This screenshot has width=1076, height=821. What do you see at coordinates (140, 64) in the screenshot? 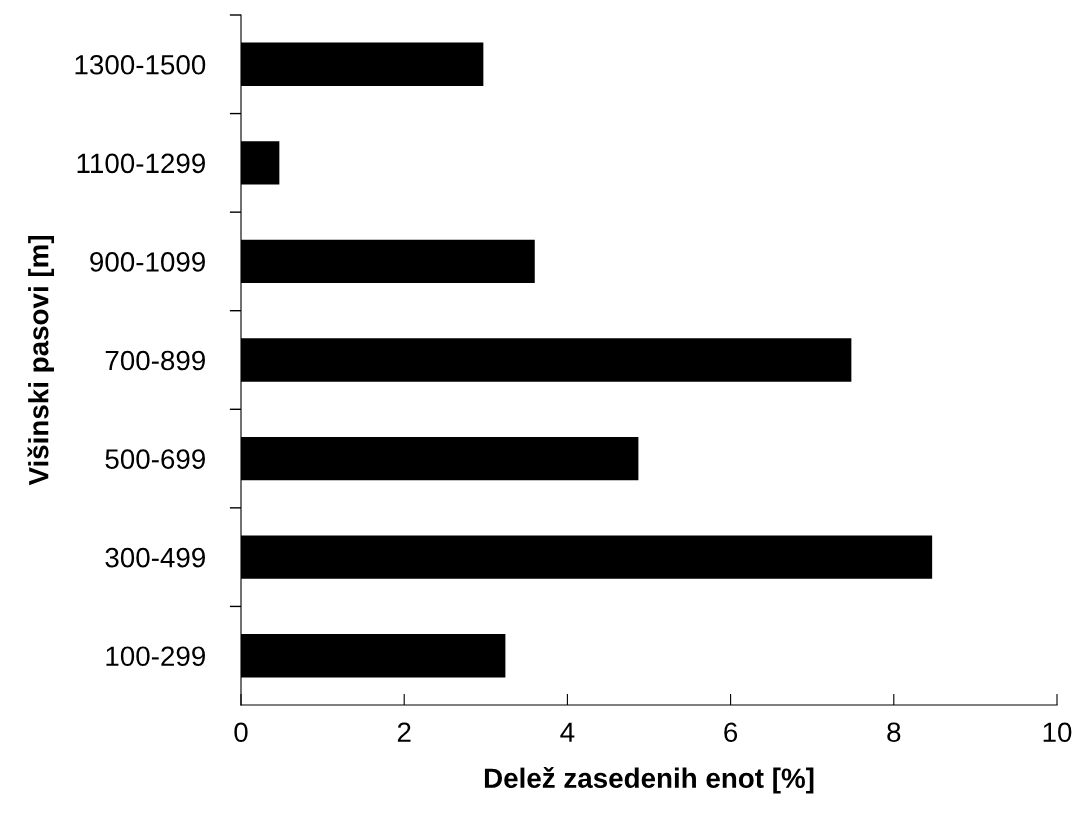
I see `y-tick-label: 1300-1500` at bounding box center [140, 64].